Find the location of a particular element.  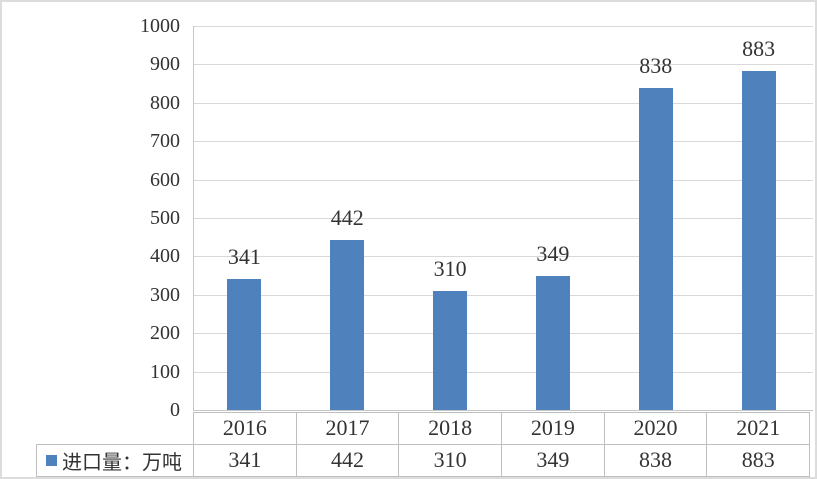

x-axis-line is located at coordinates (503, 410).